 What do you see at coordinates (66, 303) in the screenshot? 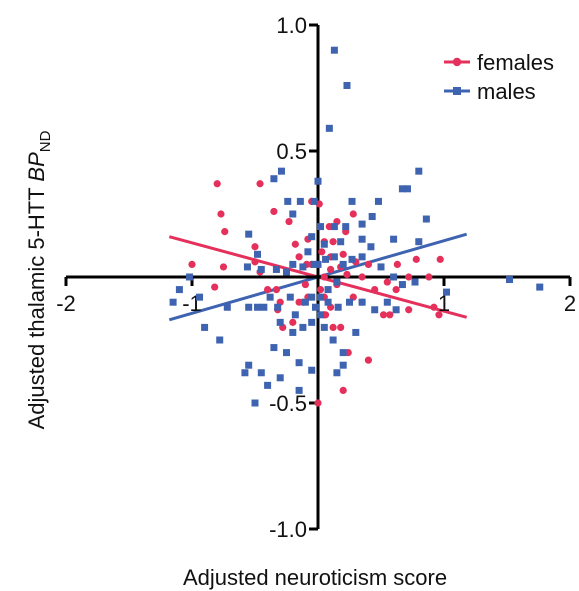
I see `x-tick-label: -2` at bounding box center [66, 303].